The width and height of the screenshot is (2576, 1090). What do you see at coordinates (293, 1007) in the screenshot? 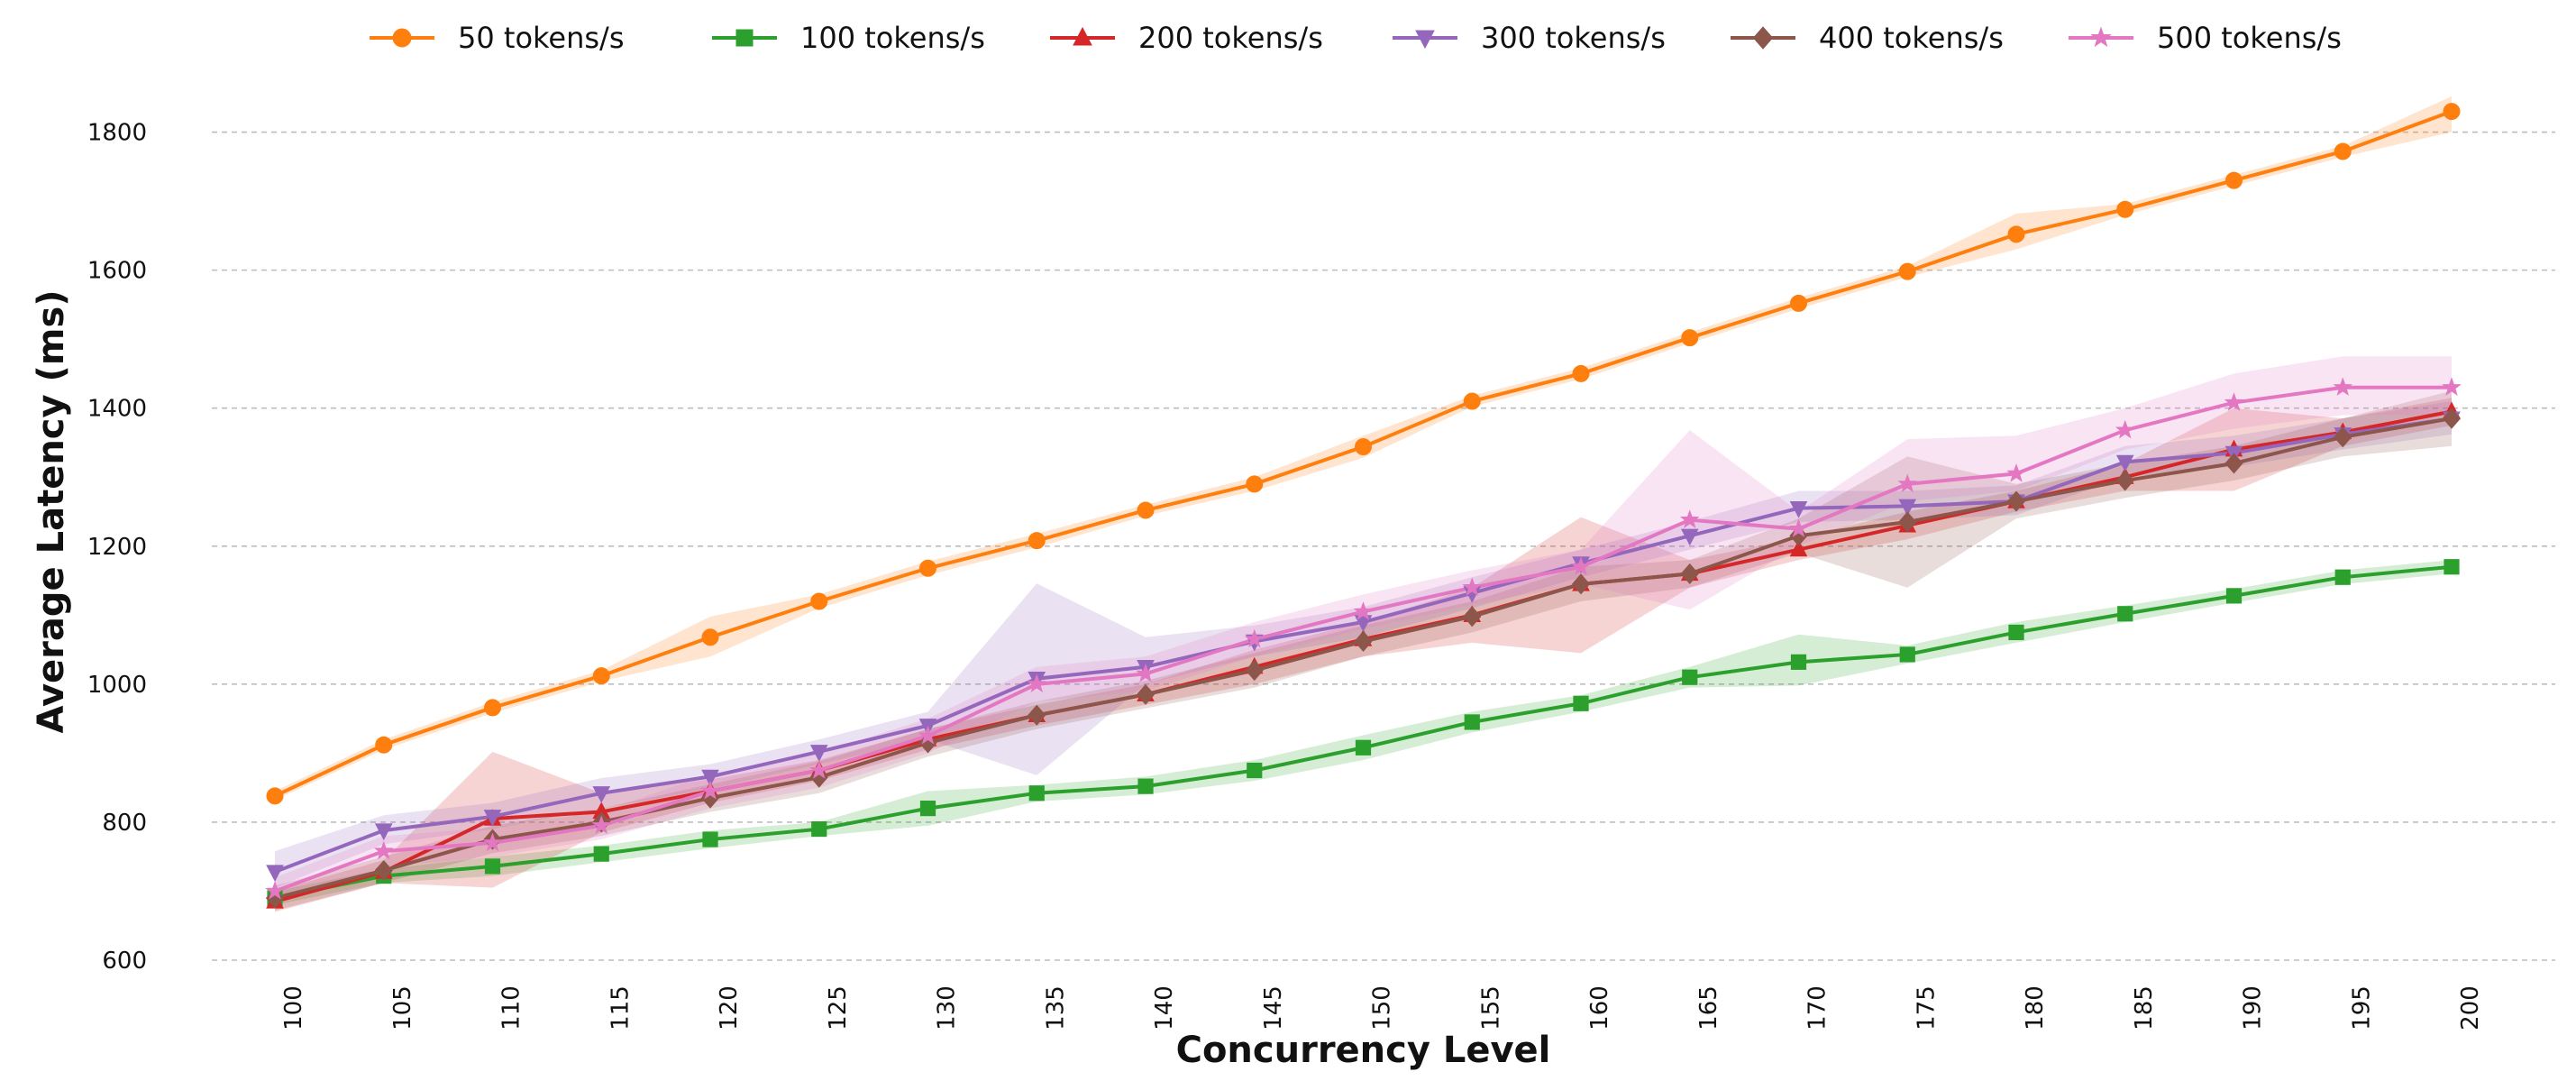
I see `x-tick-label: 100` at bounding box center [293, 1007].